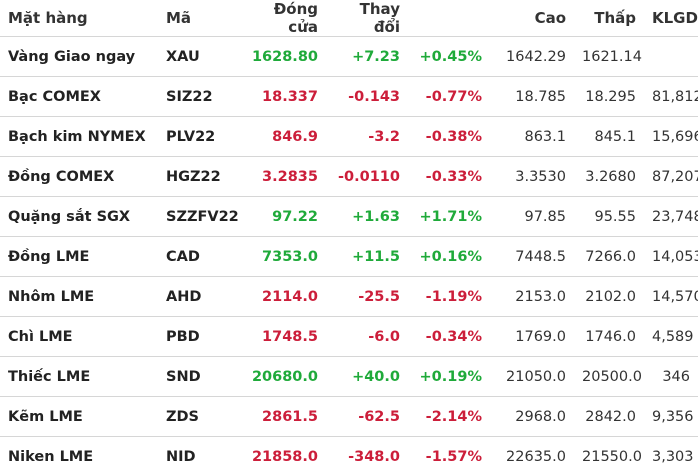  What do you see at coordinates (79, 97) in the screenshot?
I see `commodity-name: Bạc COMEX` at bounding box center [79, 97].